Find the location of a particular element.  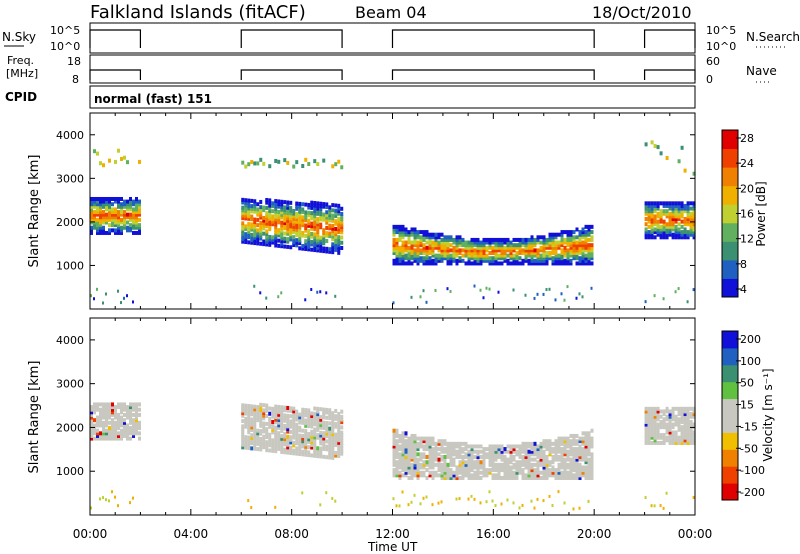

date-label: 18/Oct/2010 is located at coordinates (642, 12).